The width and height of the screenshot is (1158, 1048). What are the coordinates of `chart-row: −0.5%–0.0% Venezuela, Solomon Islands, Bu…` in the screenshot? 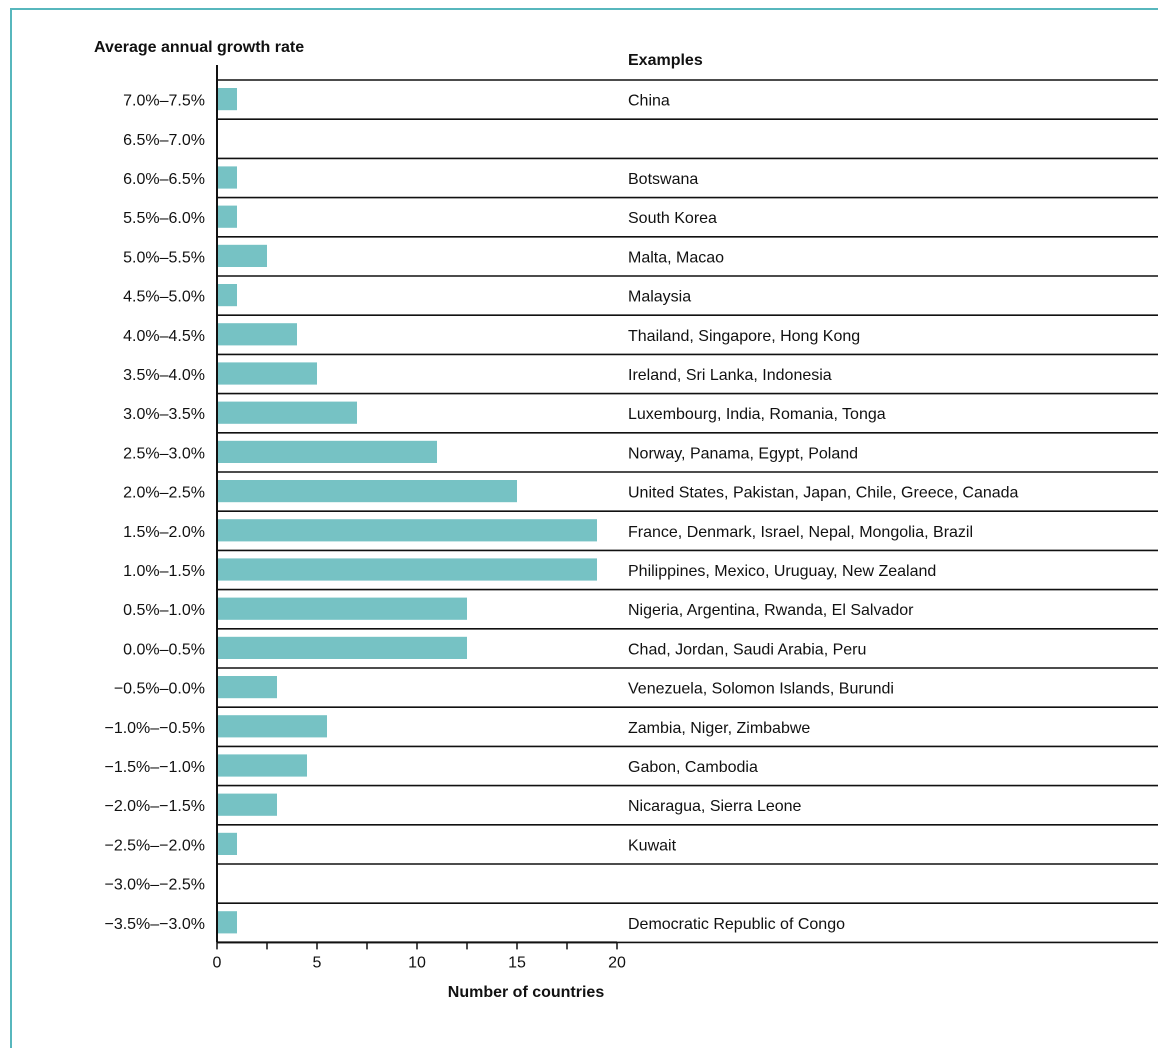 It's located at (636, 692).